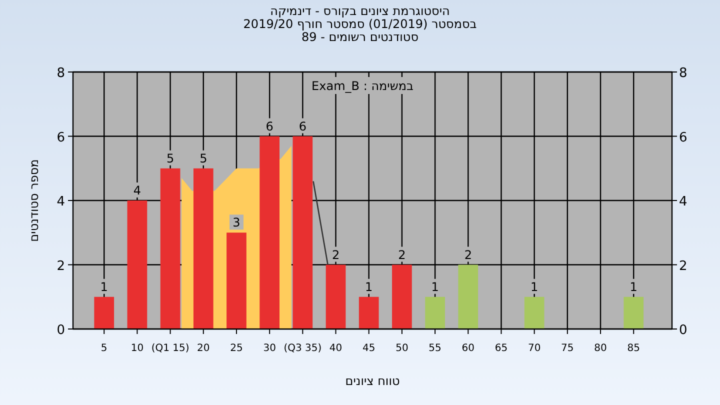 The image size is (720, 405). Describe the element at coordinates (269, 348) in the screenshot. I see `x-tick-label: 30` at that location.